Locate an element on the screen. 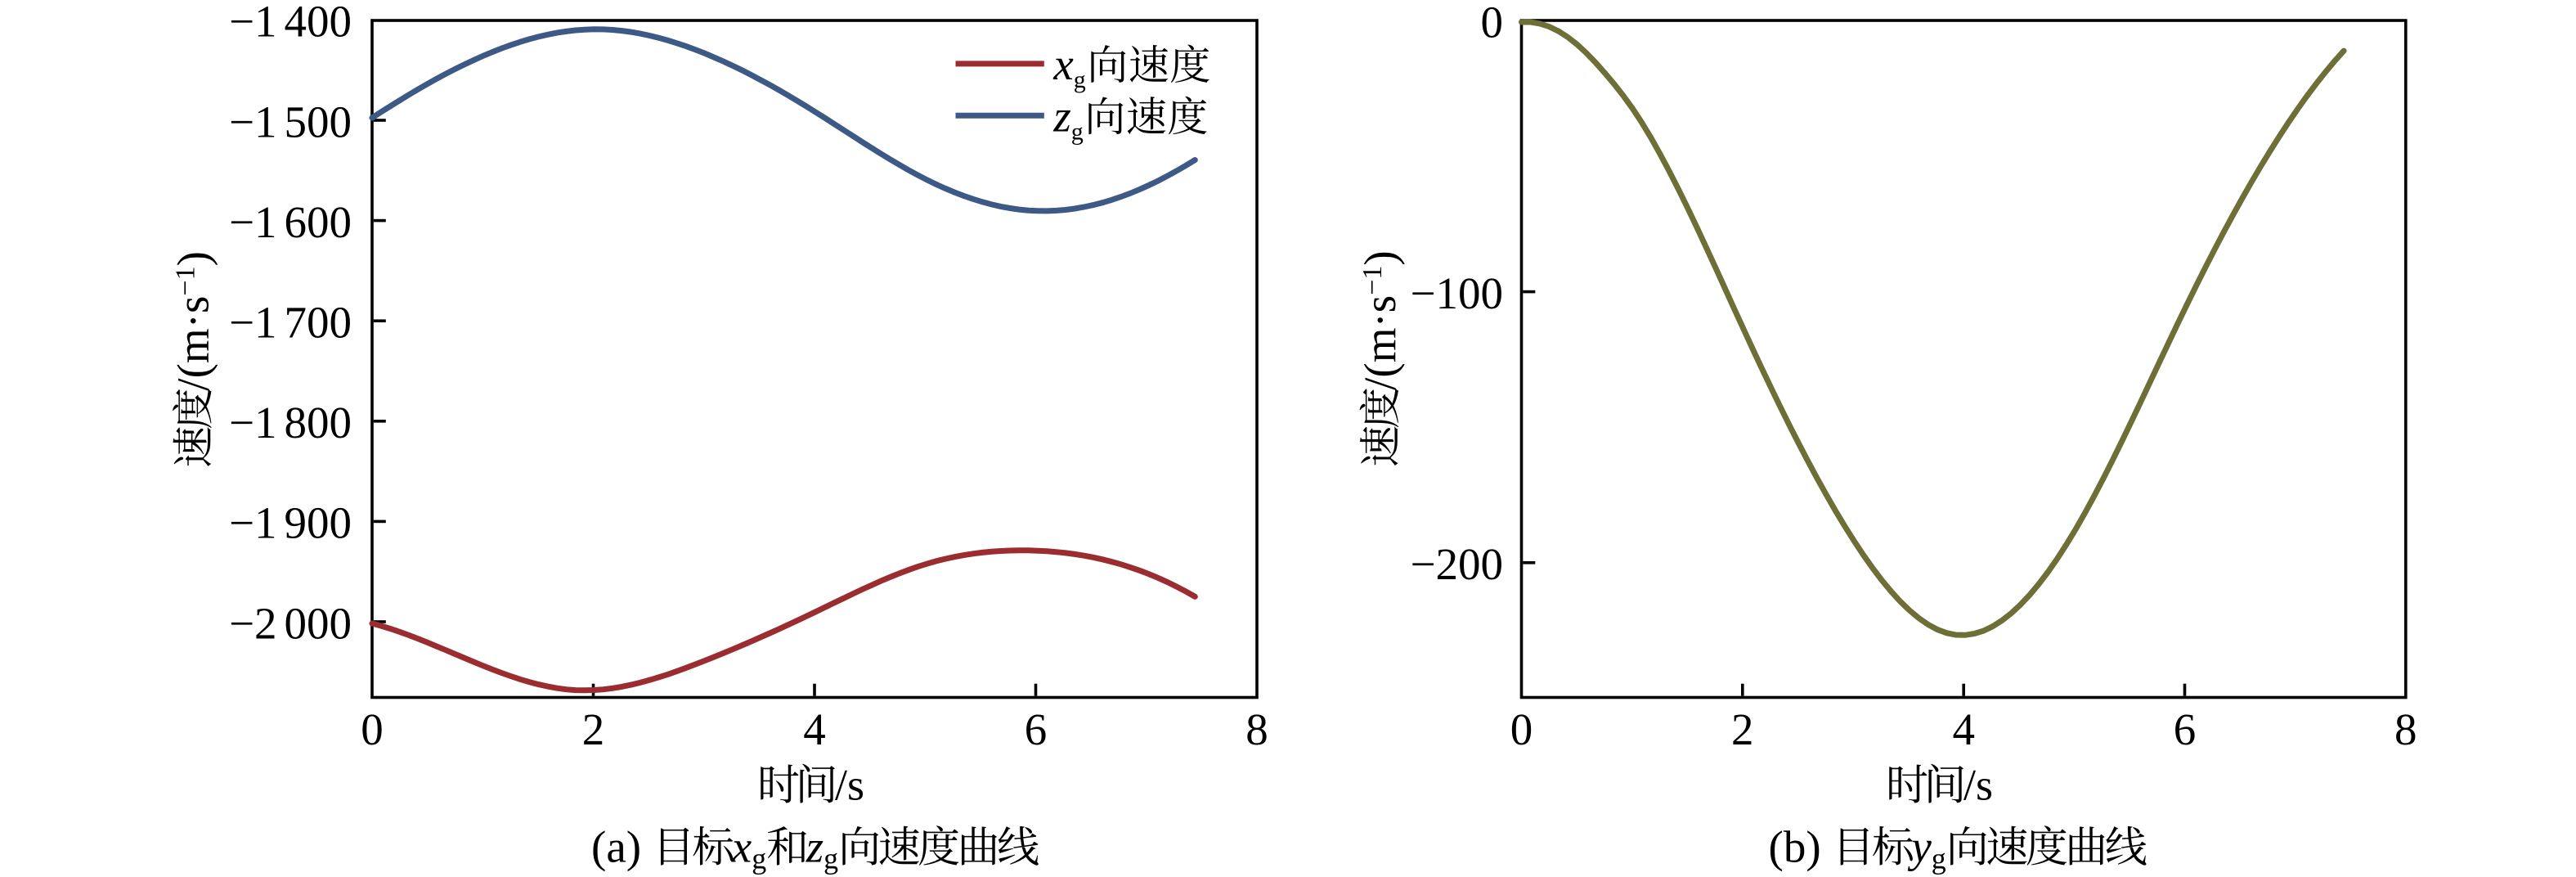  svg-text: y is located at coordinates (1920, 847).